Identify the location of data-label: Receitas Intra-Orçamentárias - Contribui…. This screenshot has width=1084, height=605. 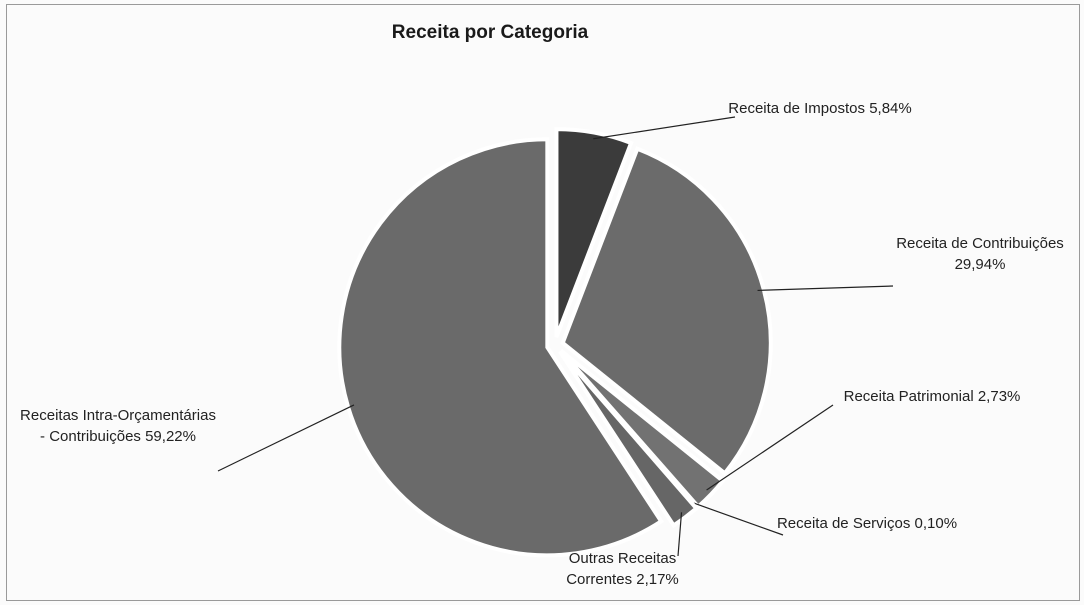
(118, 426).